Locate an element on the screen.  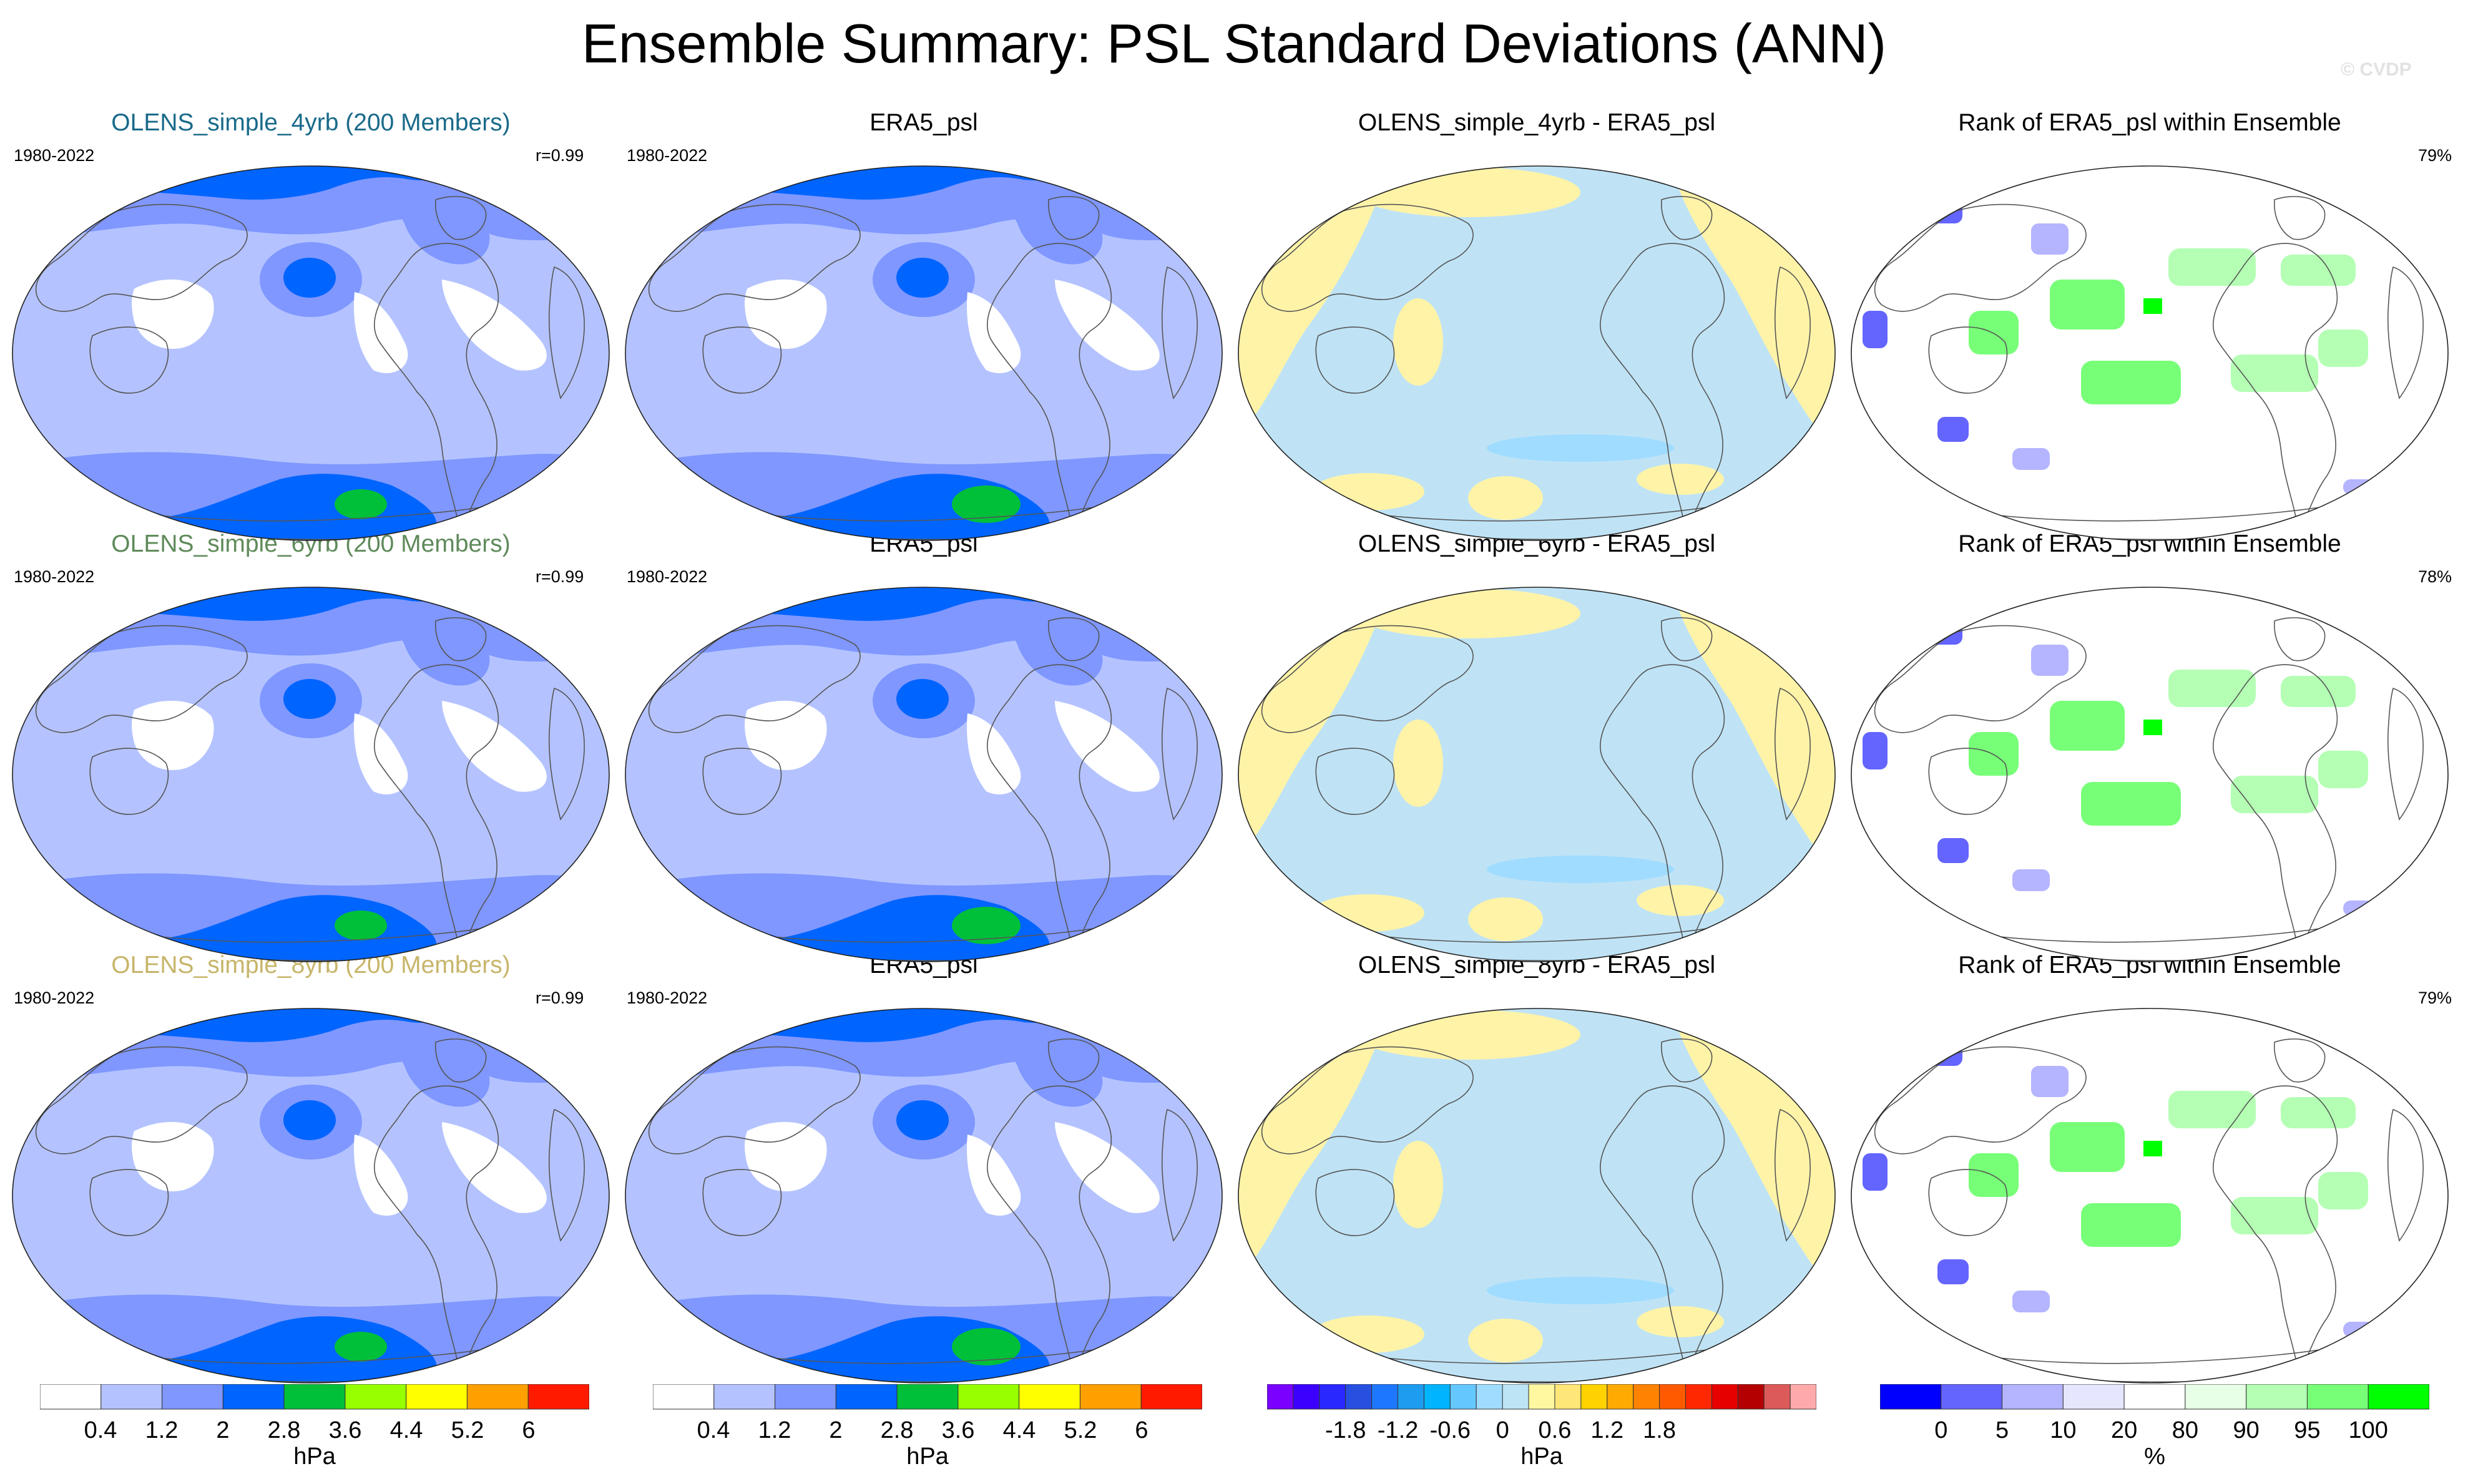
colorbar-tick-label: 0 is located at coordinates (1503, 1430).